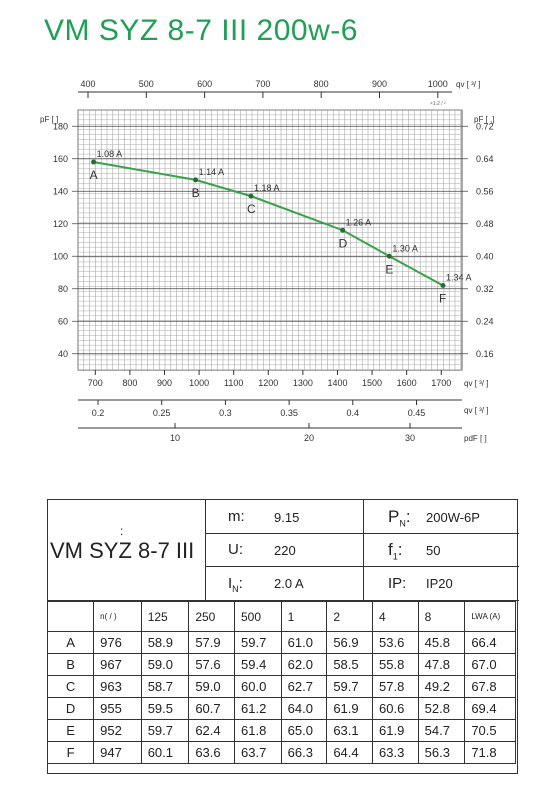 The width and height of the screenshot is (558, 794). What do you see at coordinates (70, 708) in the screenshot?
I see `row-label: D` at bounding box center [70, 708].